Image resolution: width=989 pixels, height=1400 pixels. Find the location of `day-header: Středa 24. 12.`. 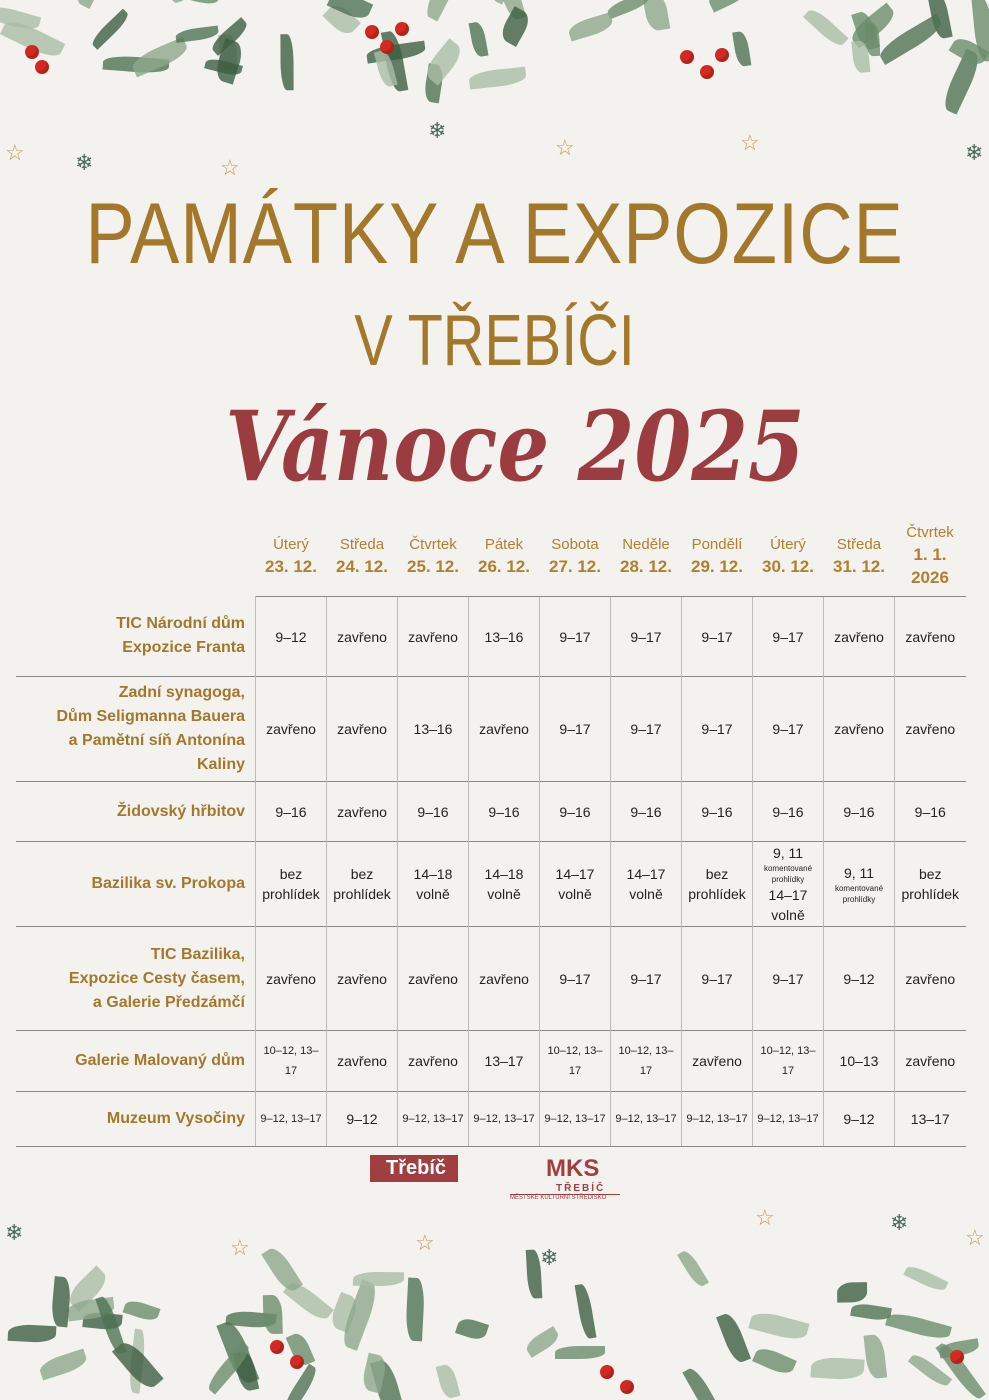

day-header: Středa 24. 12. is located at coordinates (362, 559).